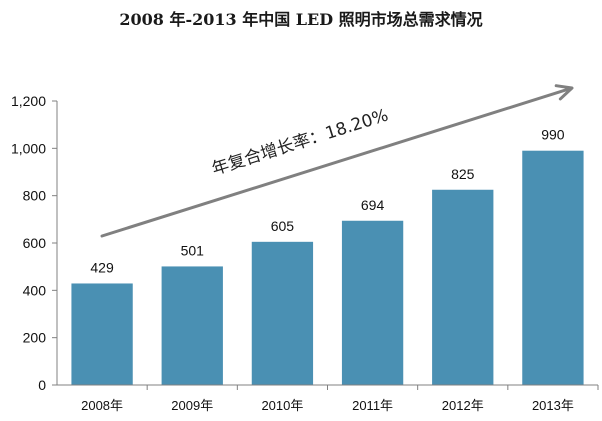  I want to click on y-tick-label: 800, so click(35, 196).